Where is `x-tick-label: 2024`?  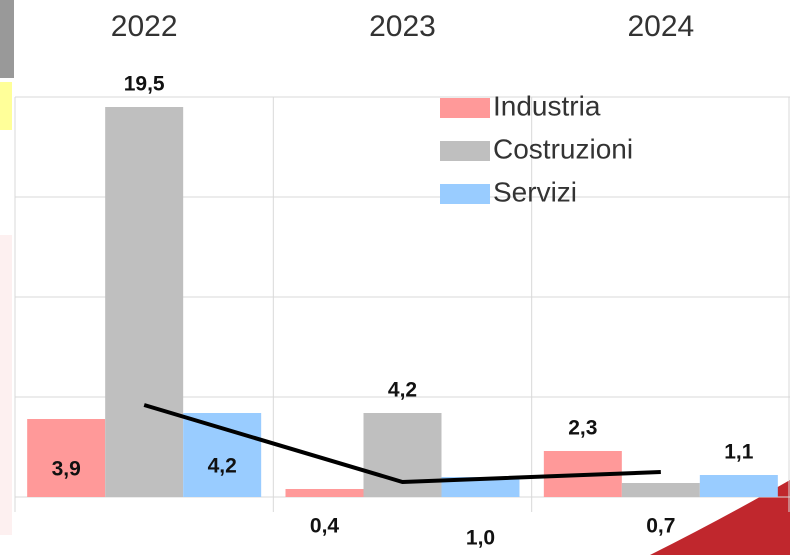 x-tick-label: 2024 is located at coordinates (660, 26).